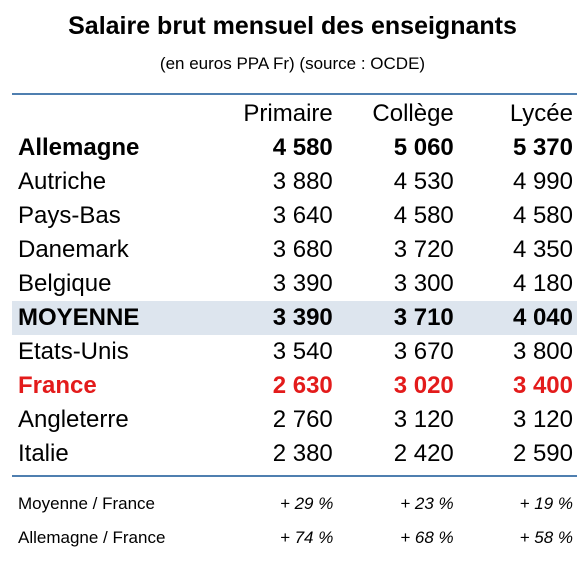 Image resolution: width=585 pixels, height=561 pixels. Describe the element at coordinates (542, 147) in the screenshot. I see `salary-value: 5 370` at that location.